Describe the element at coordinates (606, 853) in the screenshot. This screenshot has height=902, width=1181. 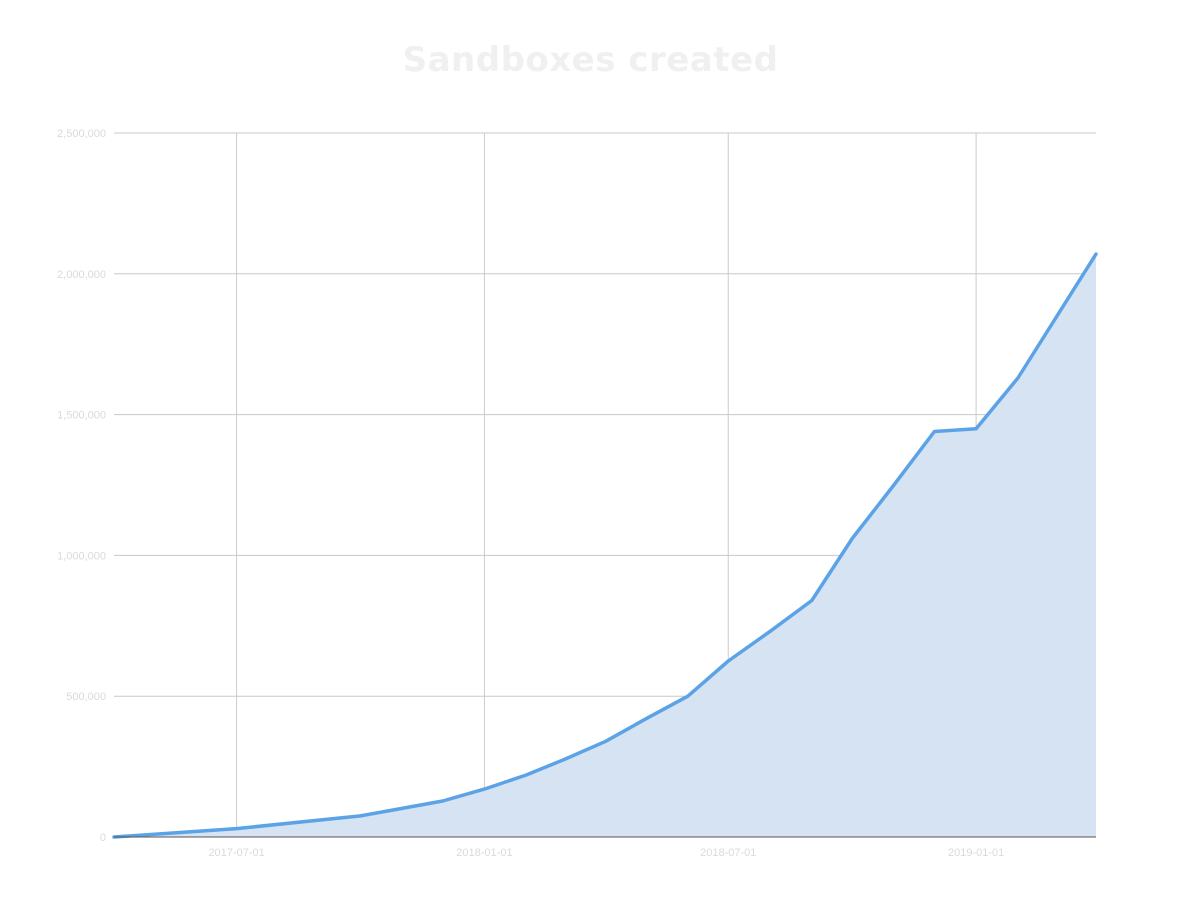
I see `x-axis-labels: 2017-07-01 2018-01-01 2018-07-01 2019-01-01` at that location.